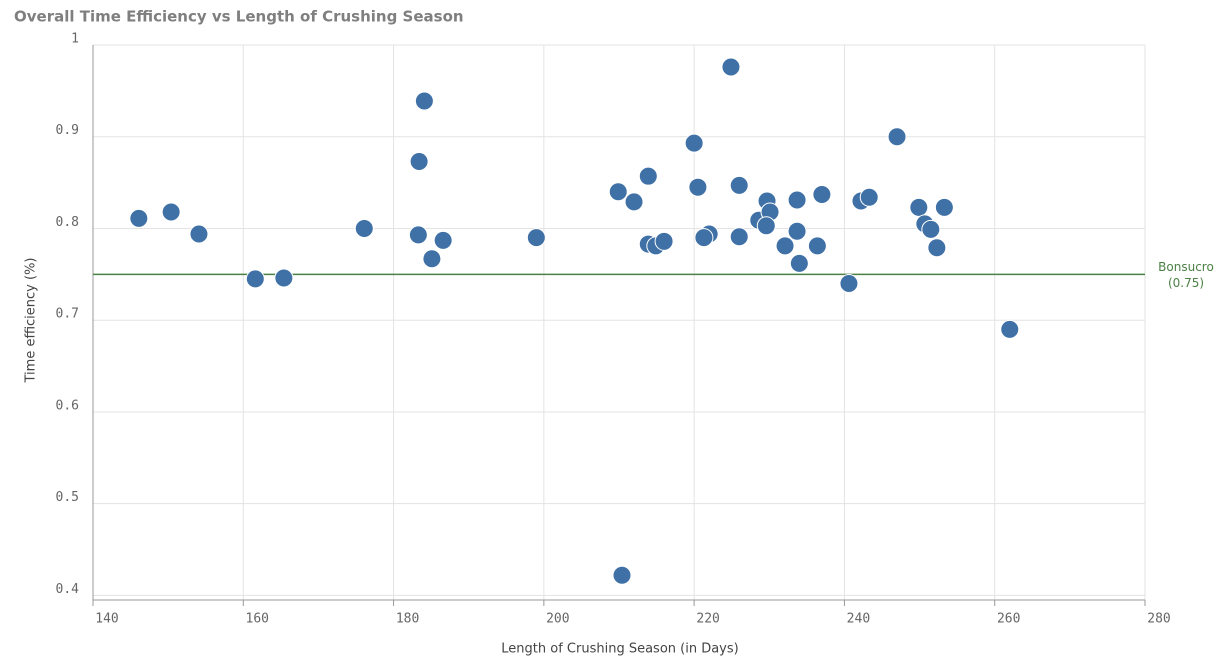 This screenshot has width=1216, height=657. Describe the element at coordinates (1186, 267) in the screenshot. I see `reference-label: Bonsucro` at that location.